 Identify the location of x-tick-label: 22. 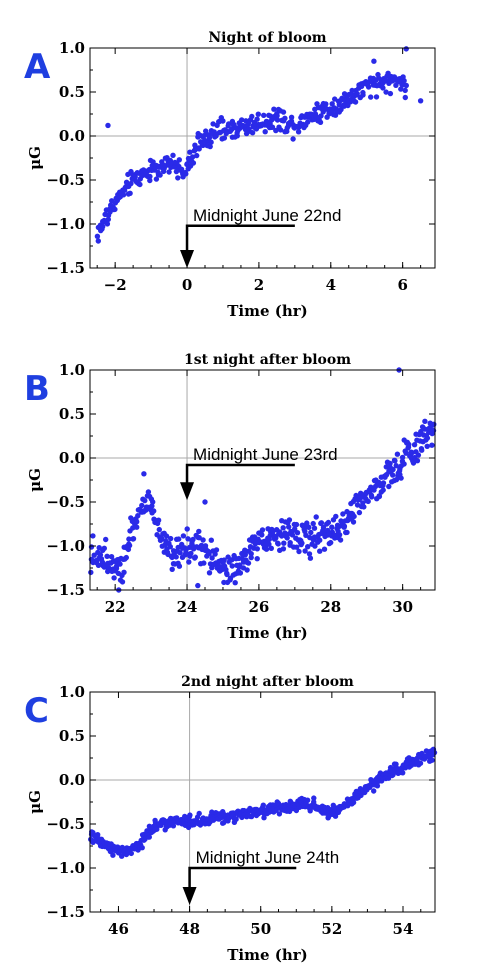
(115, 607).